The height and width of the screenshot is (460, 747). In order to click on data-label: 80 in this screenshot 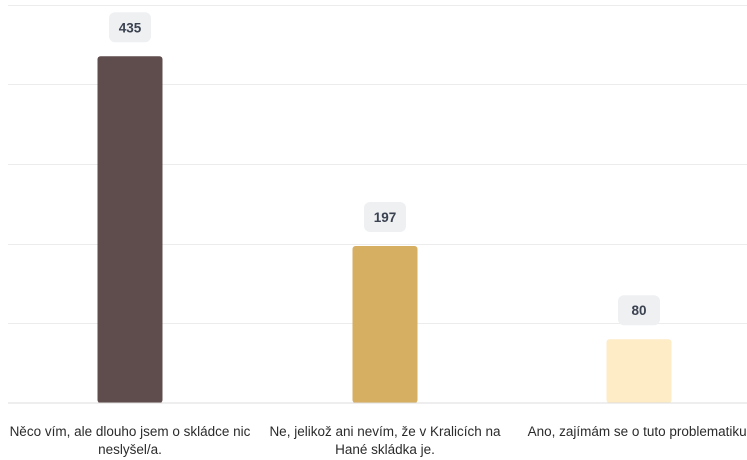, I will do `click(638, 310)`.